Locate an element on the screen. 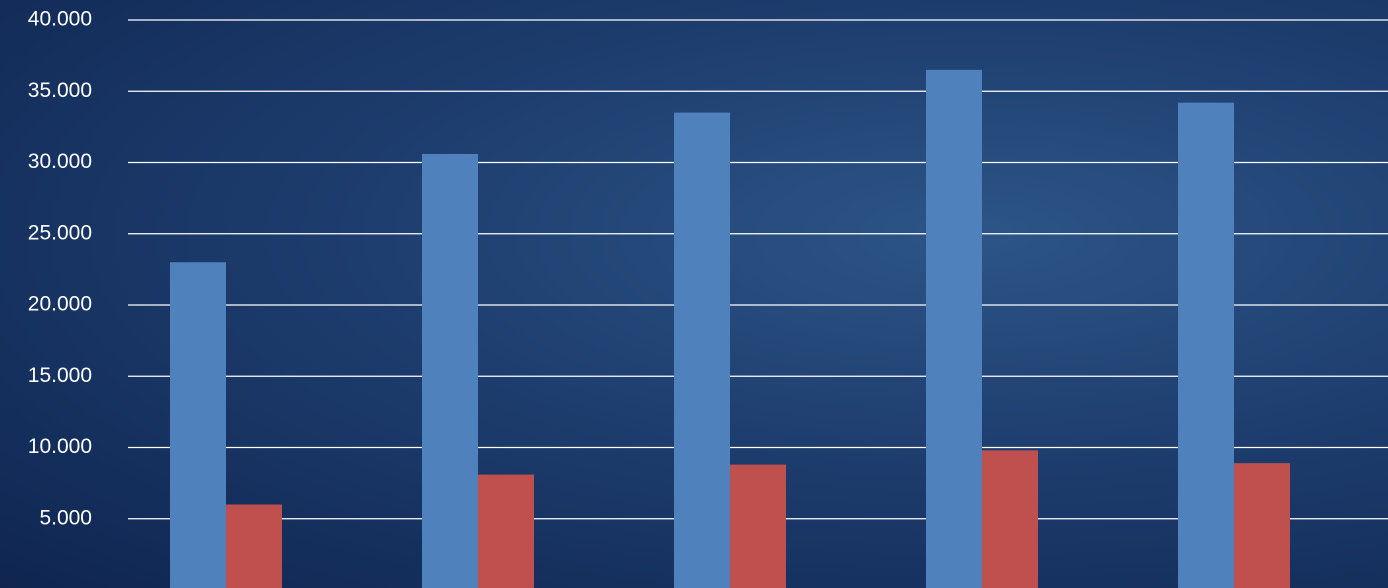 The width and height of the screenshot is (1388, 588). y-tick-label: 10.000 is located at coordinates (60, 446).